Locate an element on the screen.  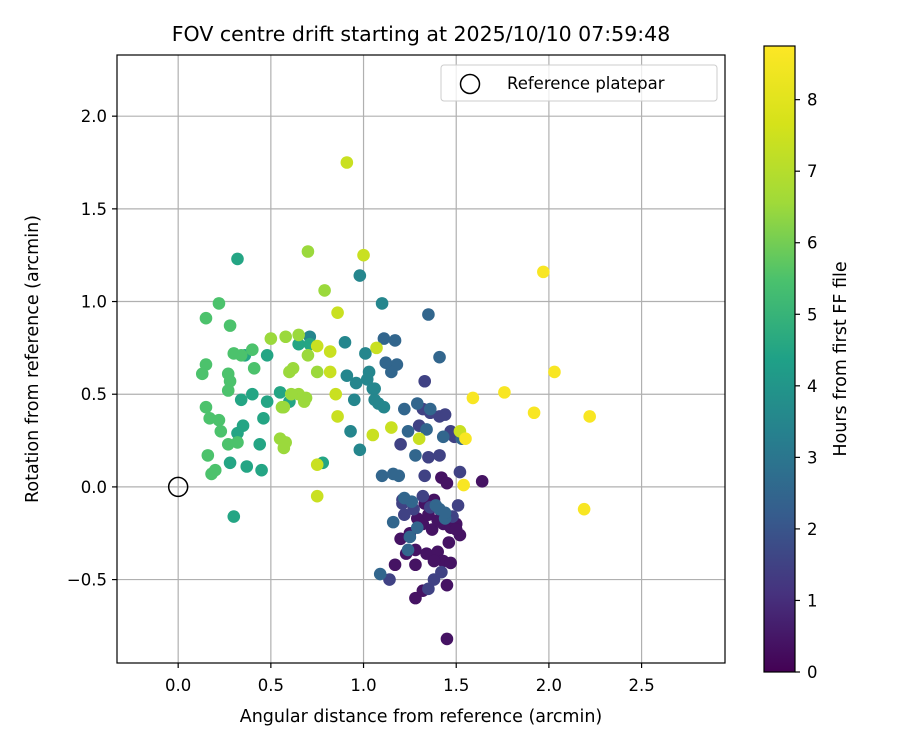
legend-box is located at coordinates (579, 83).